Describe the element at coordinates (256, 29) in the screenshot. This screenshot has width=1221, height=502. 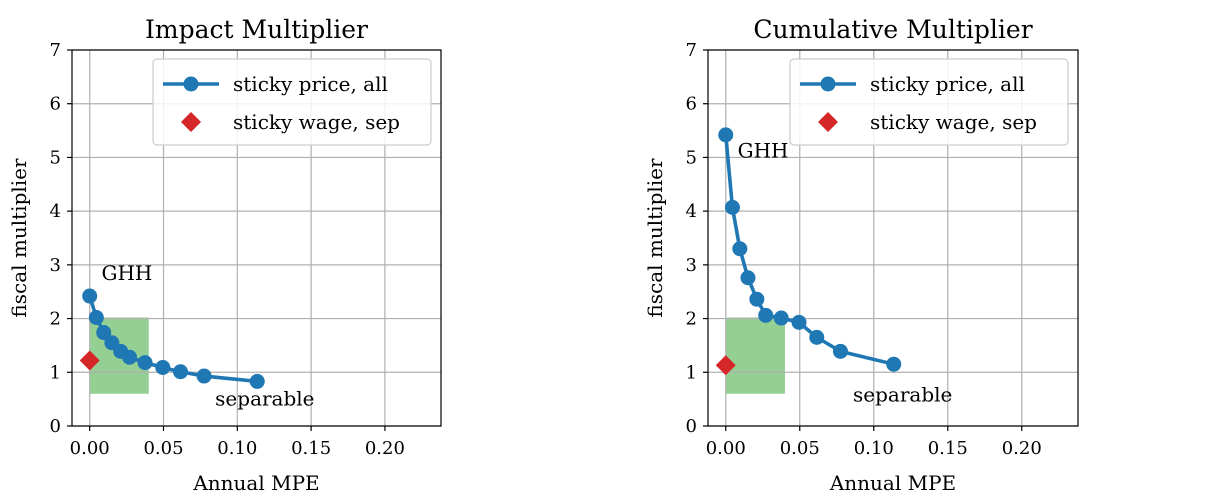
I see `chart-title: Impact Multiplier` at that location.